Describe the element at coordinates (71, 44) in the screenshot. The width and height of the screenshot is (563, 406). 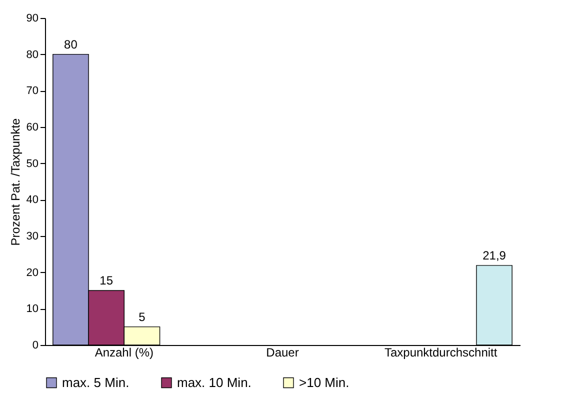
I see `data-label: 80` at that location.